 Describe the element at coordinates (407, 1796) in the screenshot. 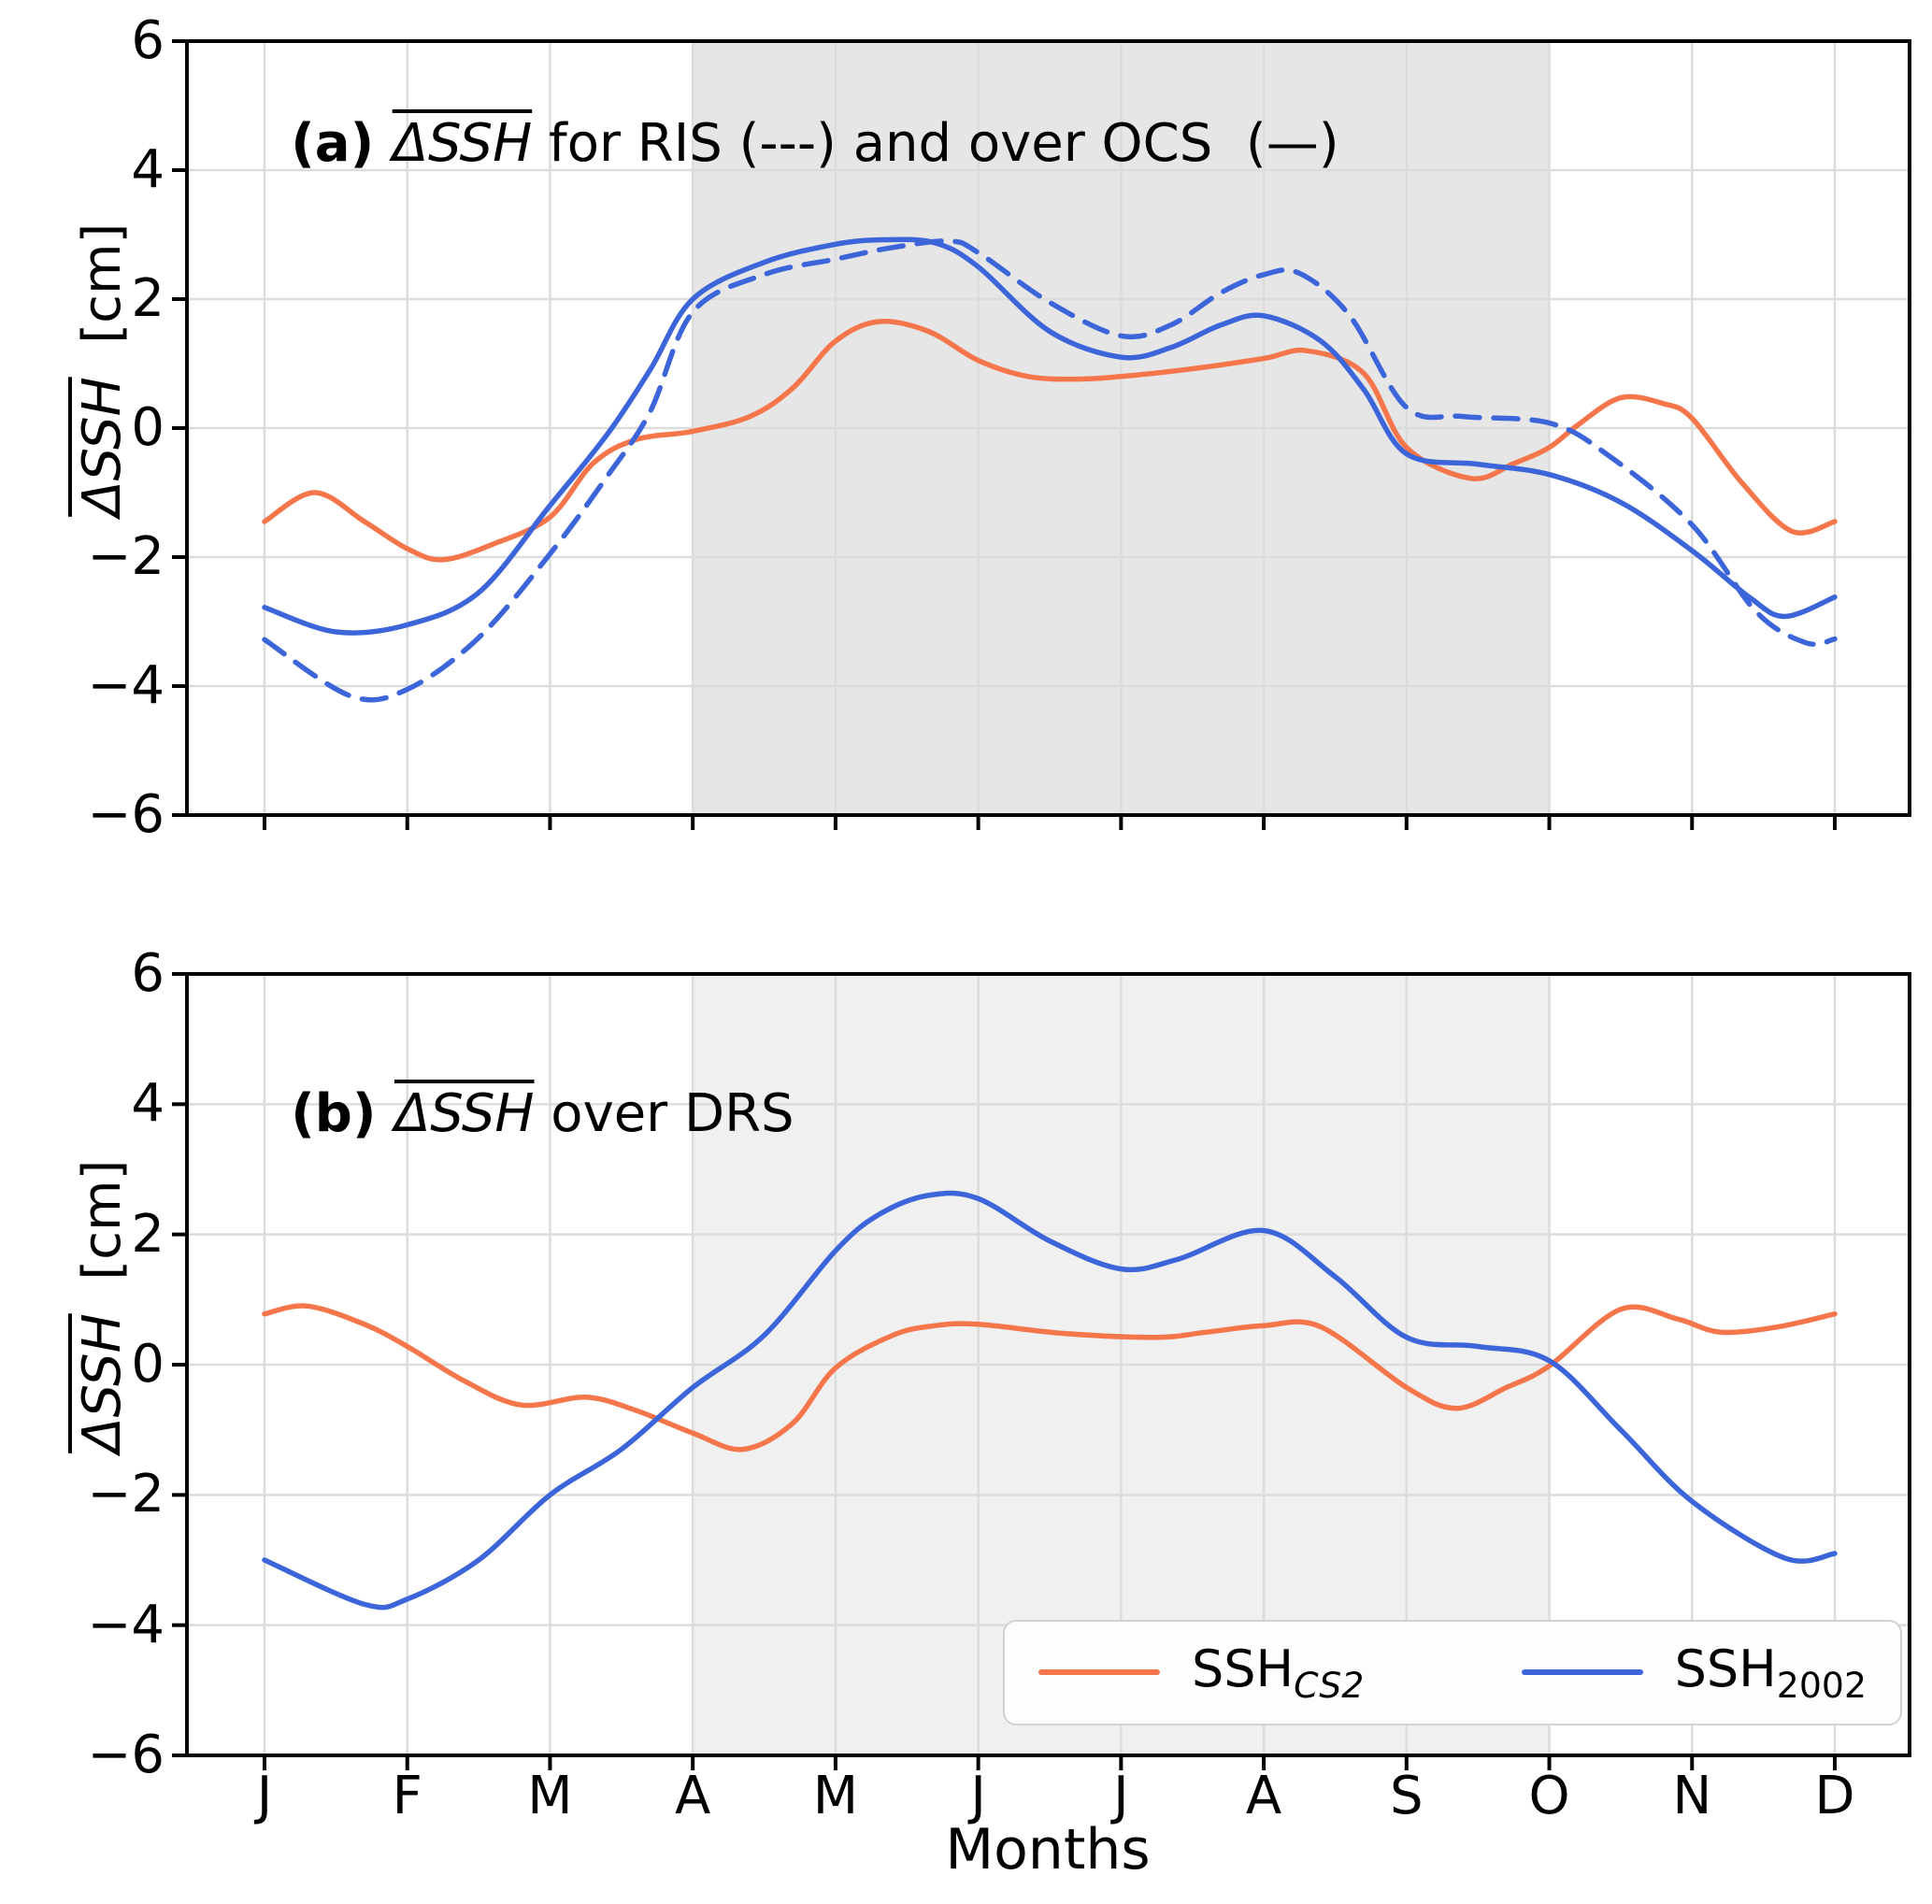

I see `x-tick-label: F` at that location.